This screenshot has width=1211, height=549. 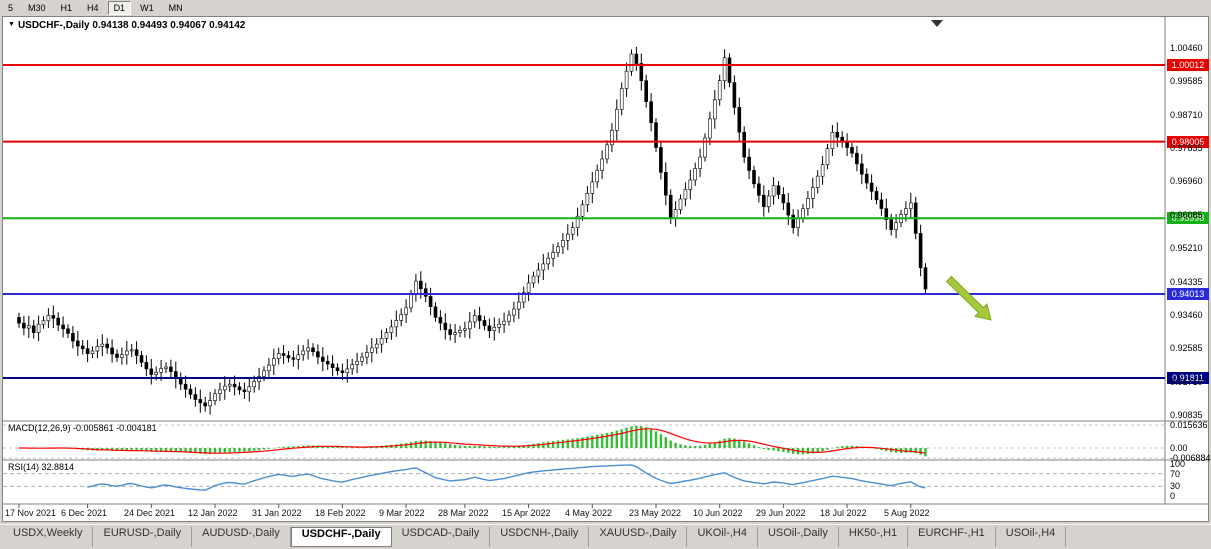 What do you see at coordinates (31, 513) in the screenshot?
I see `time-axis-label: 17 Nov 2021` at bounding box center [31, 513].